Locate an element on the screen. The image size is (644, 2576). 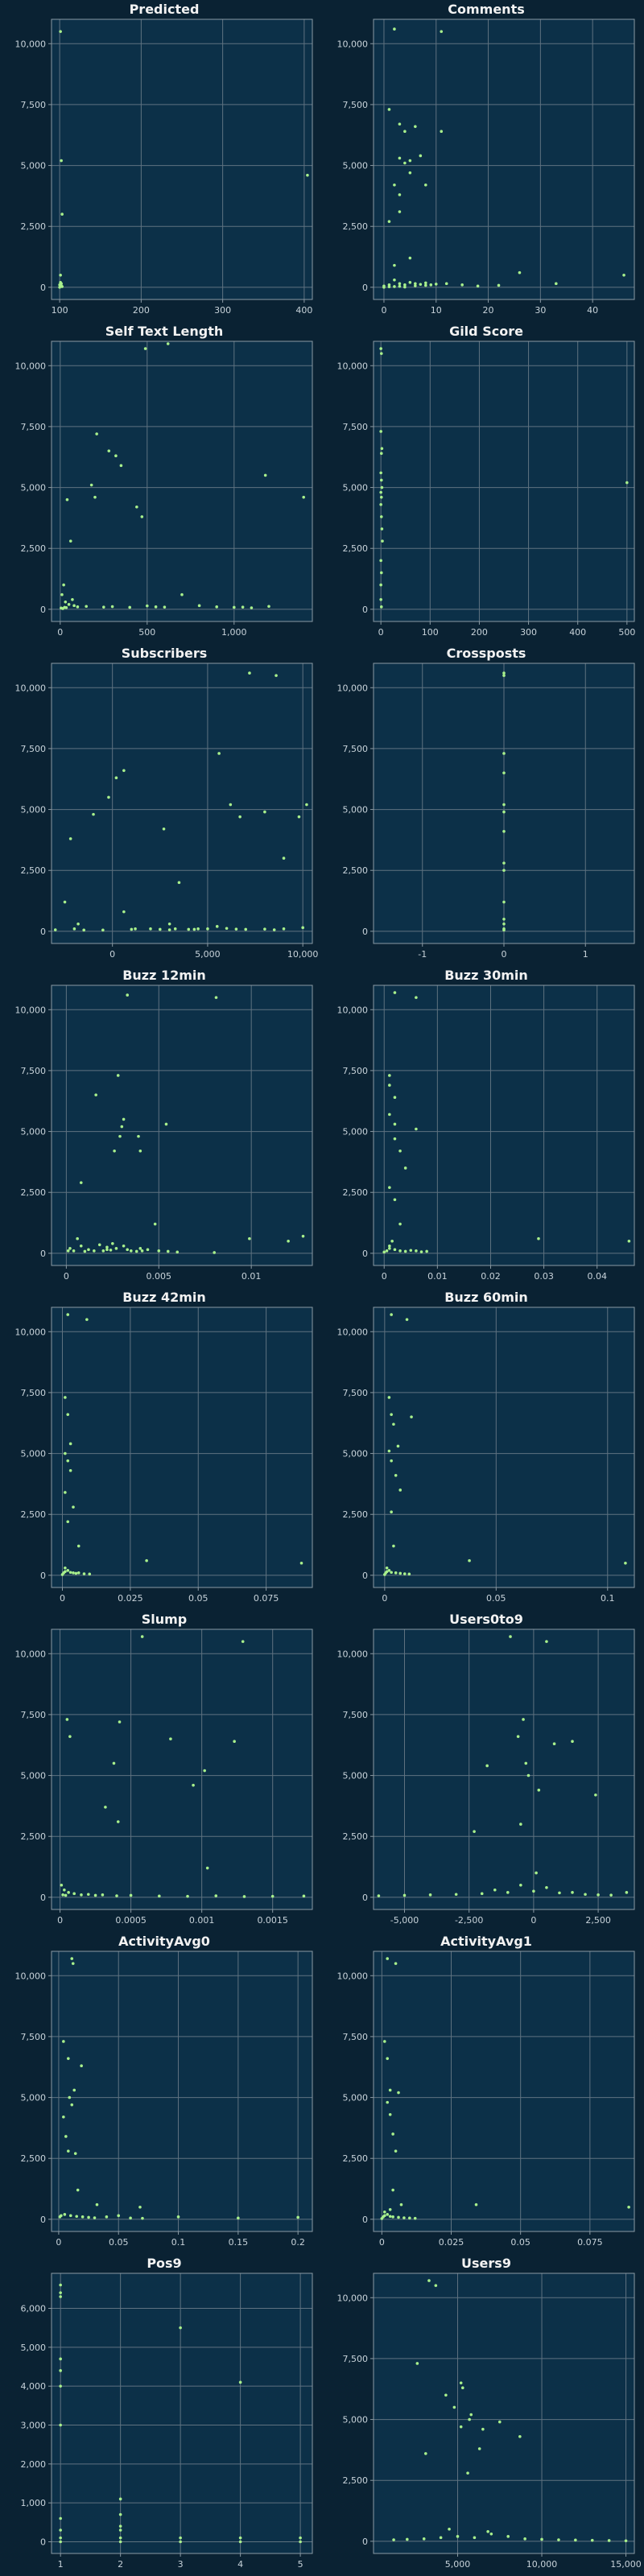
x-tick-label: -5,000 is located at coordinates (404, 1920).